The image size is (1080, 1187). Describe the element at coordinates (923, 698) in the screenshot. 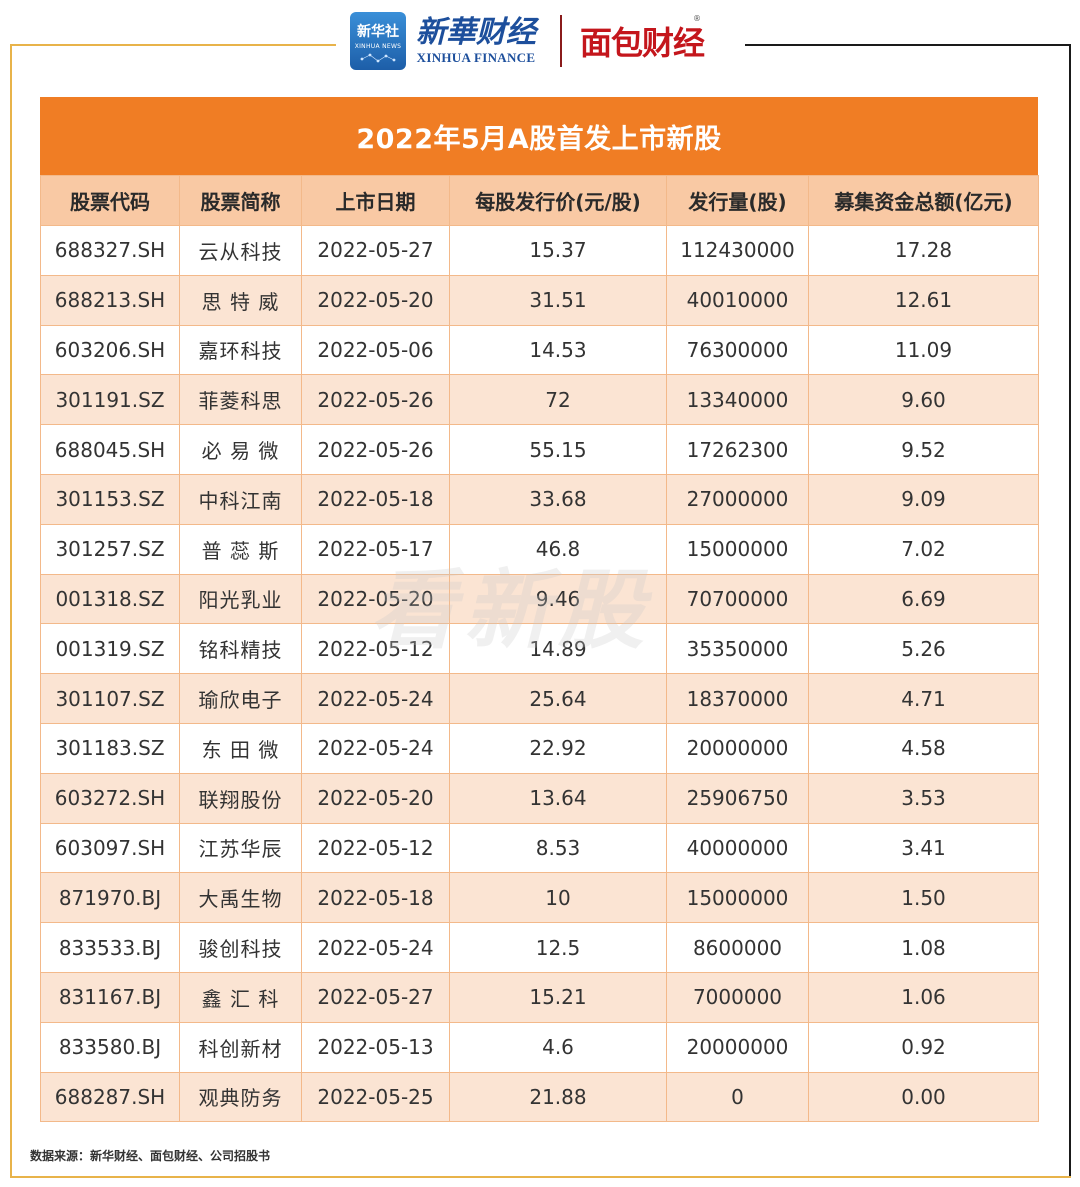

I see `raised-funds-cell: 4.71` at that location.